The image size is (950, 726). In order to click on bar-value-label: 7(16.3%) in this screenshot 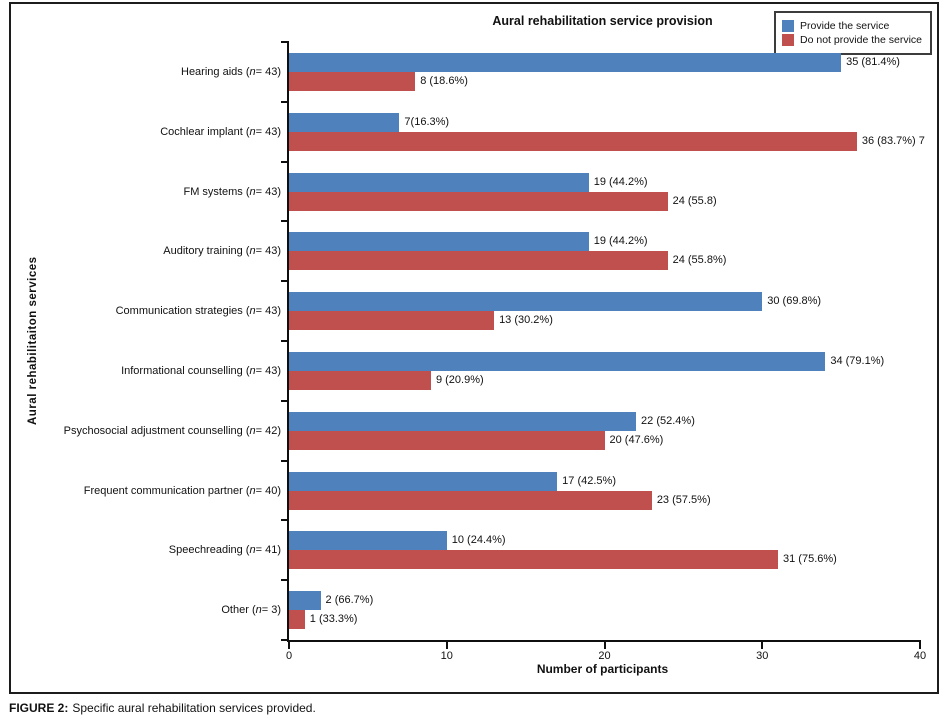, I will do `click(427, 121)`.